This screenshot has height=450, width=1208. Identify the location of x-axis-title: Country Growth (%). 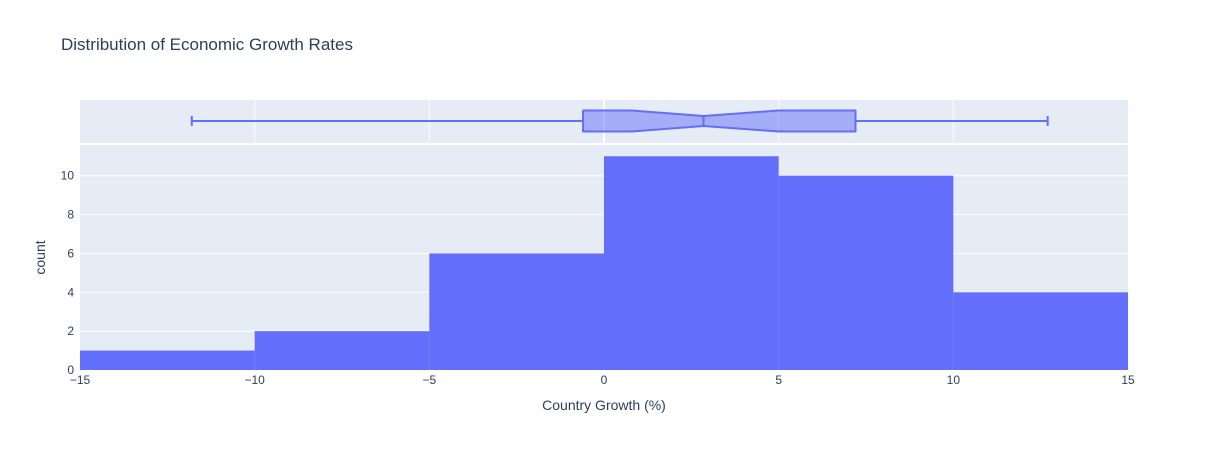
(604, 405).